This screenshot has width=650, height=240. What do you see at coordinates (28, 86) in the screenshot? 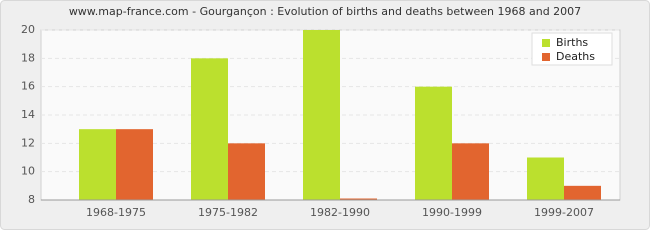
I see `y-tick-label: 16` at bounding box center [28, 86].